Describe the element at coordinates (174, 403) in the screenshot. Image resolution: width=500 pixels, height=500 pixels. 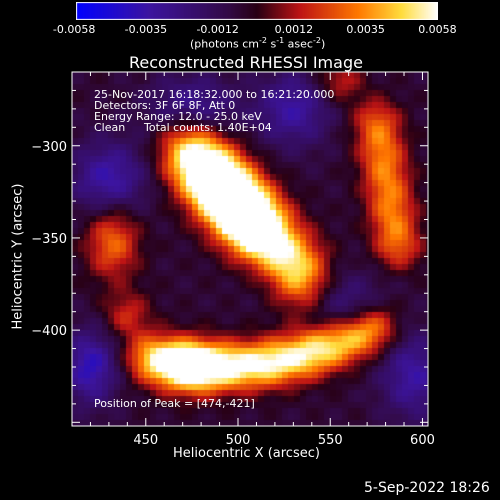
I see `annotation-peak: Position of Peak = [474,-421]` at that location.